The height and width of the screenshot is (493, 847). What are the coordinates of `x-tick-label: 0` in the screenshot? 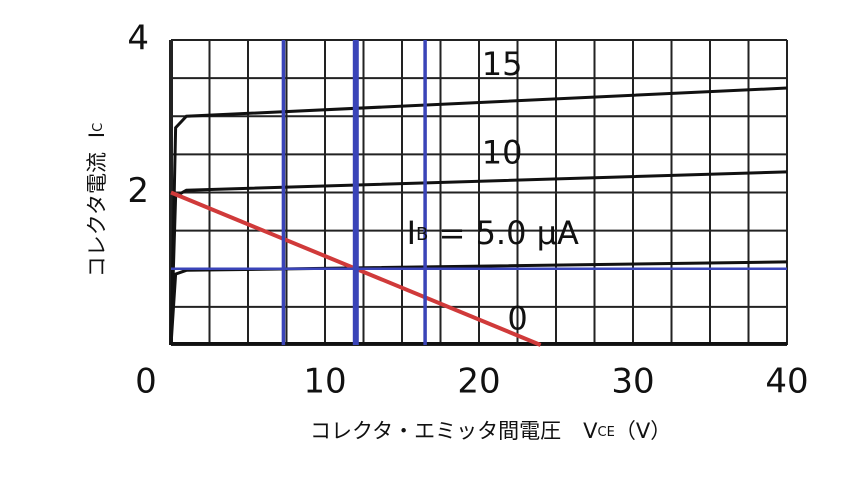 It's located at (146, 382).